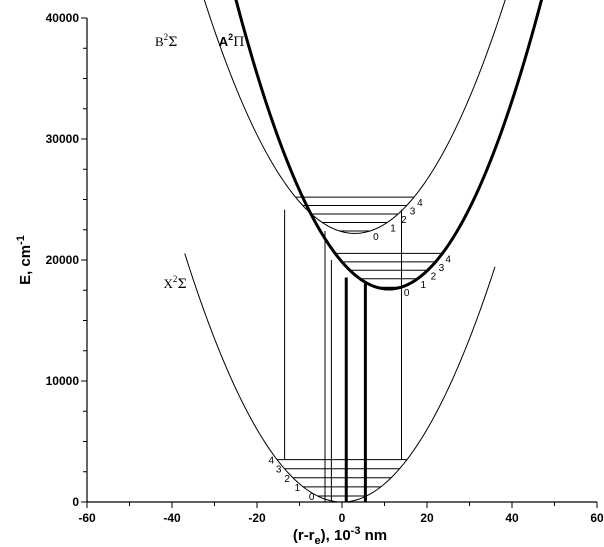  Describe the element at coordinates (63, 260) in the screenshot. I see `y-tick-label: 20000` at that location.